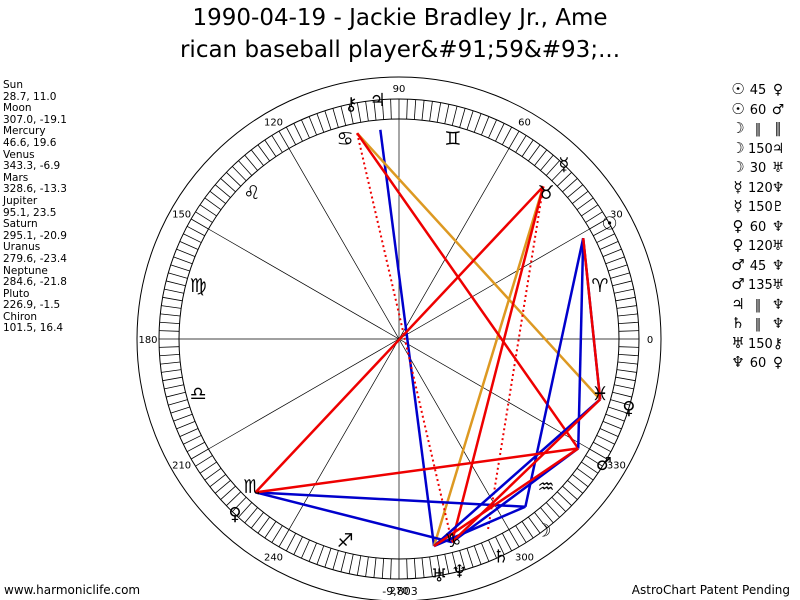 The height and width of the screenshot is (600, 800). I want to click on aspect-planet-1: ☿, so click(738, 206).